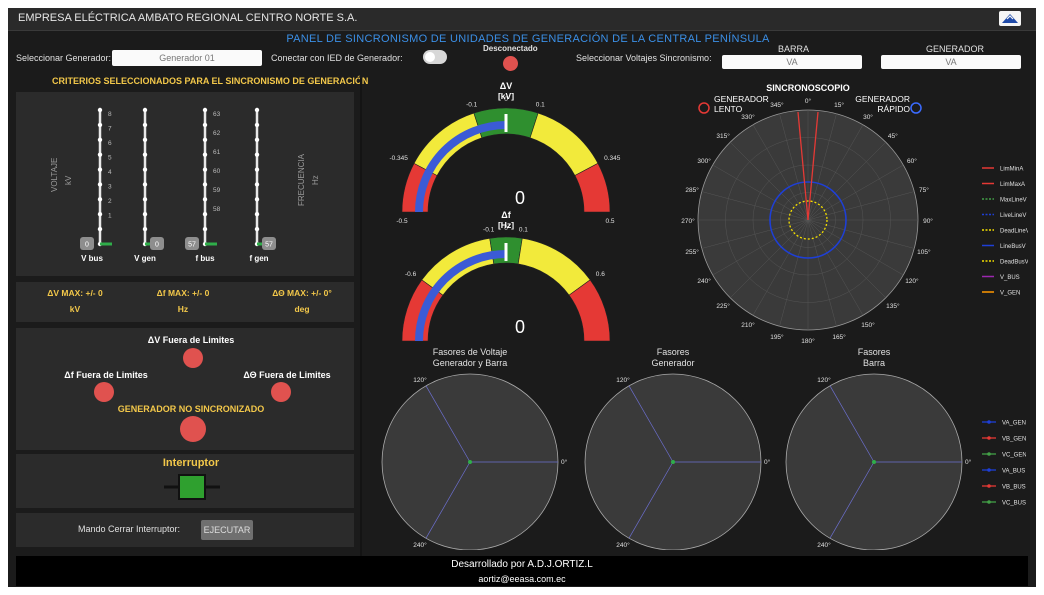  I want to click on slider-label-v-bus: V bus, so click(92, 258).